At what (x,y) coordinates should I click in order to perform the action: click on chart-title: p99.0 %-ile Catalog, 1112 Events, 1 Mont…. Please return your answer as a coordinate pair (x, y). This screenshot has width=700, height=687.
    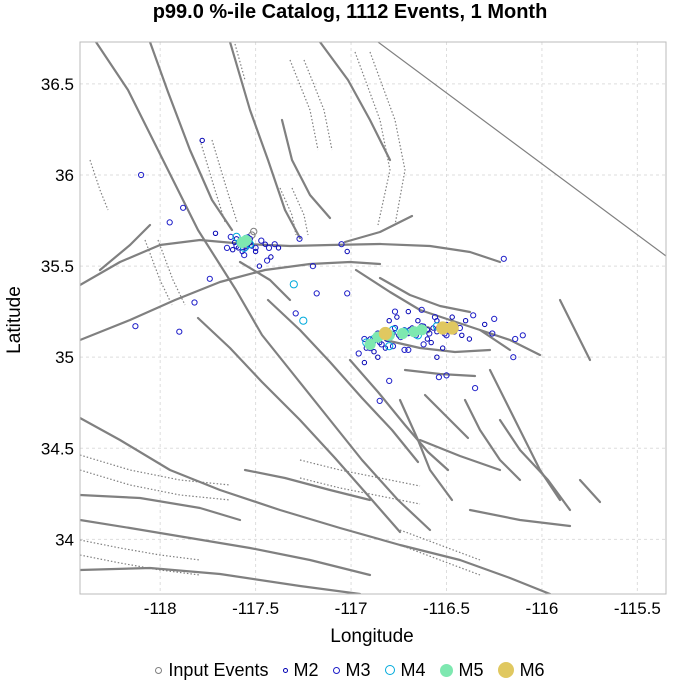
    Looking at the image, I should click on (350, 12).